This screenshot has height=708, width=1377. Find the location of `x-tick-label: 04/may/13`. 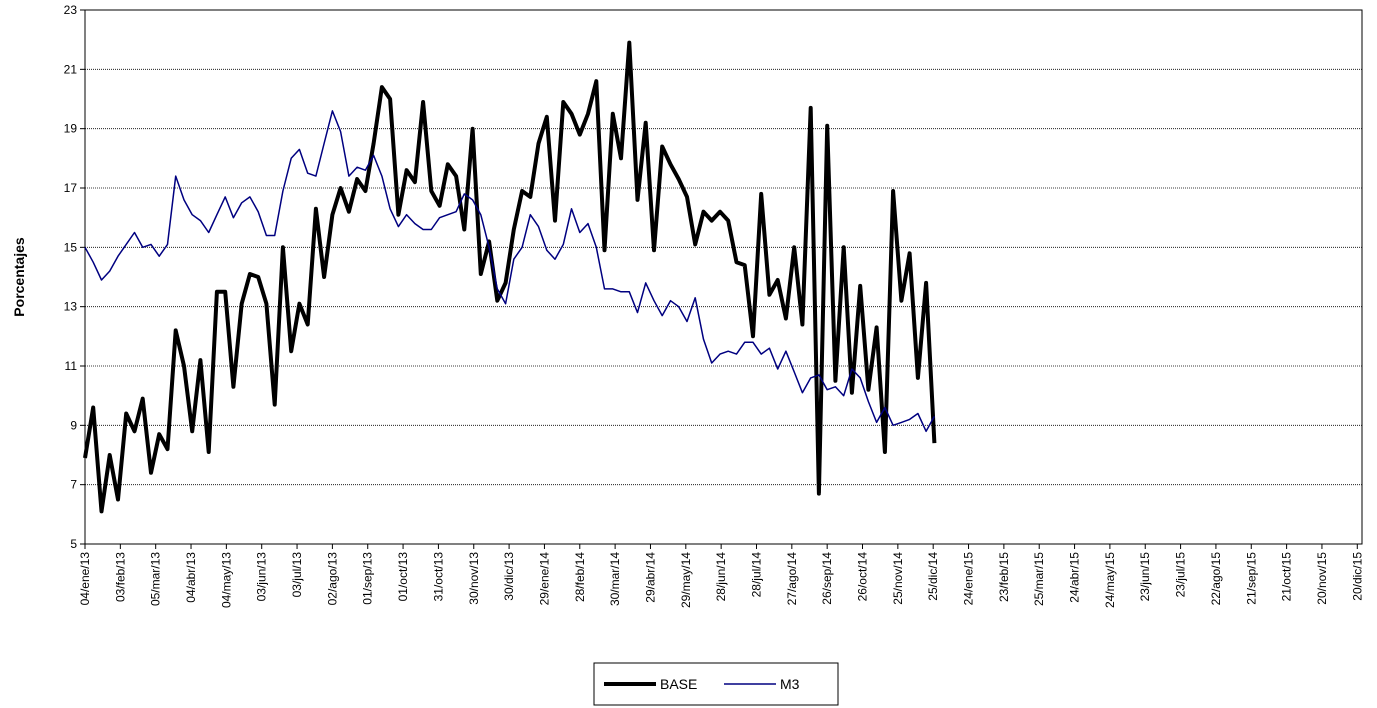

x-tick-label: 04/may/13 is located at coordinates (226, 580).